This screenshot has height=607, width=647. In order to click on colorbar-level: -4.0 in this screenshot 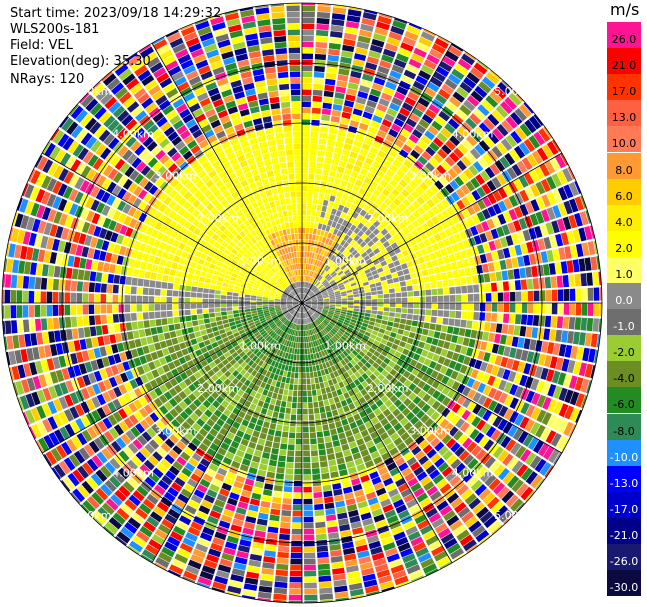, I will do `click(624, 374)`.